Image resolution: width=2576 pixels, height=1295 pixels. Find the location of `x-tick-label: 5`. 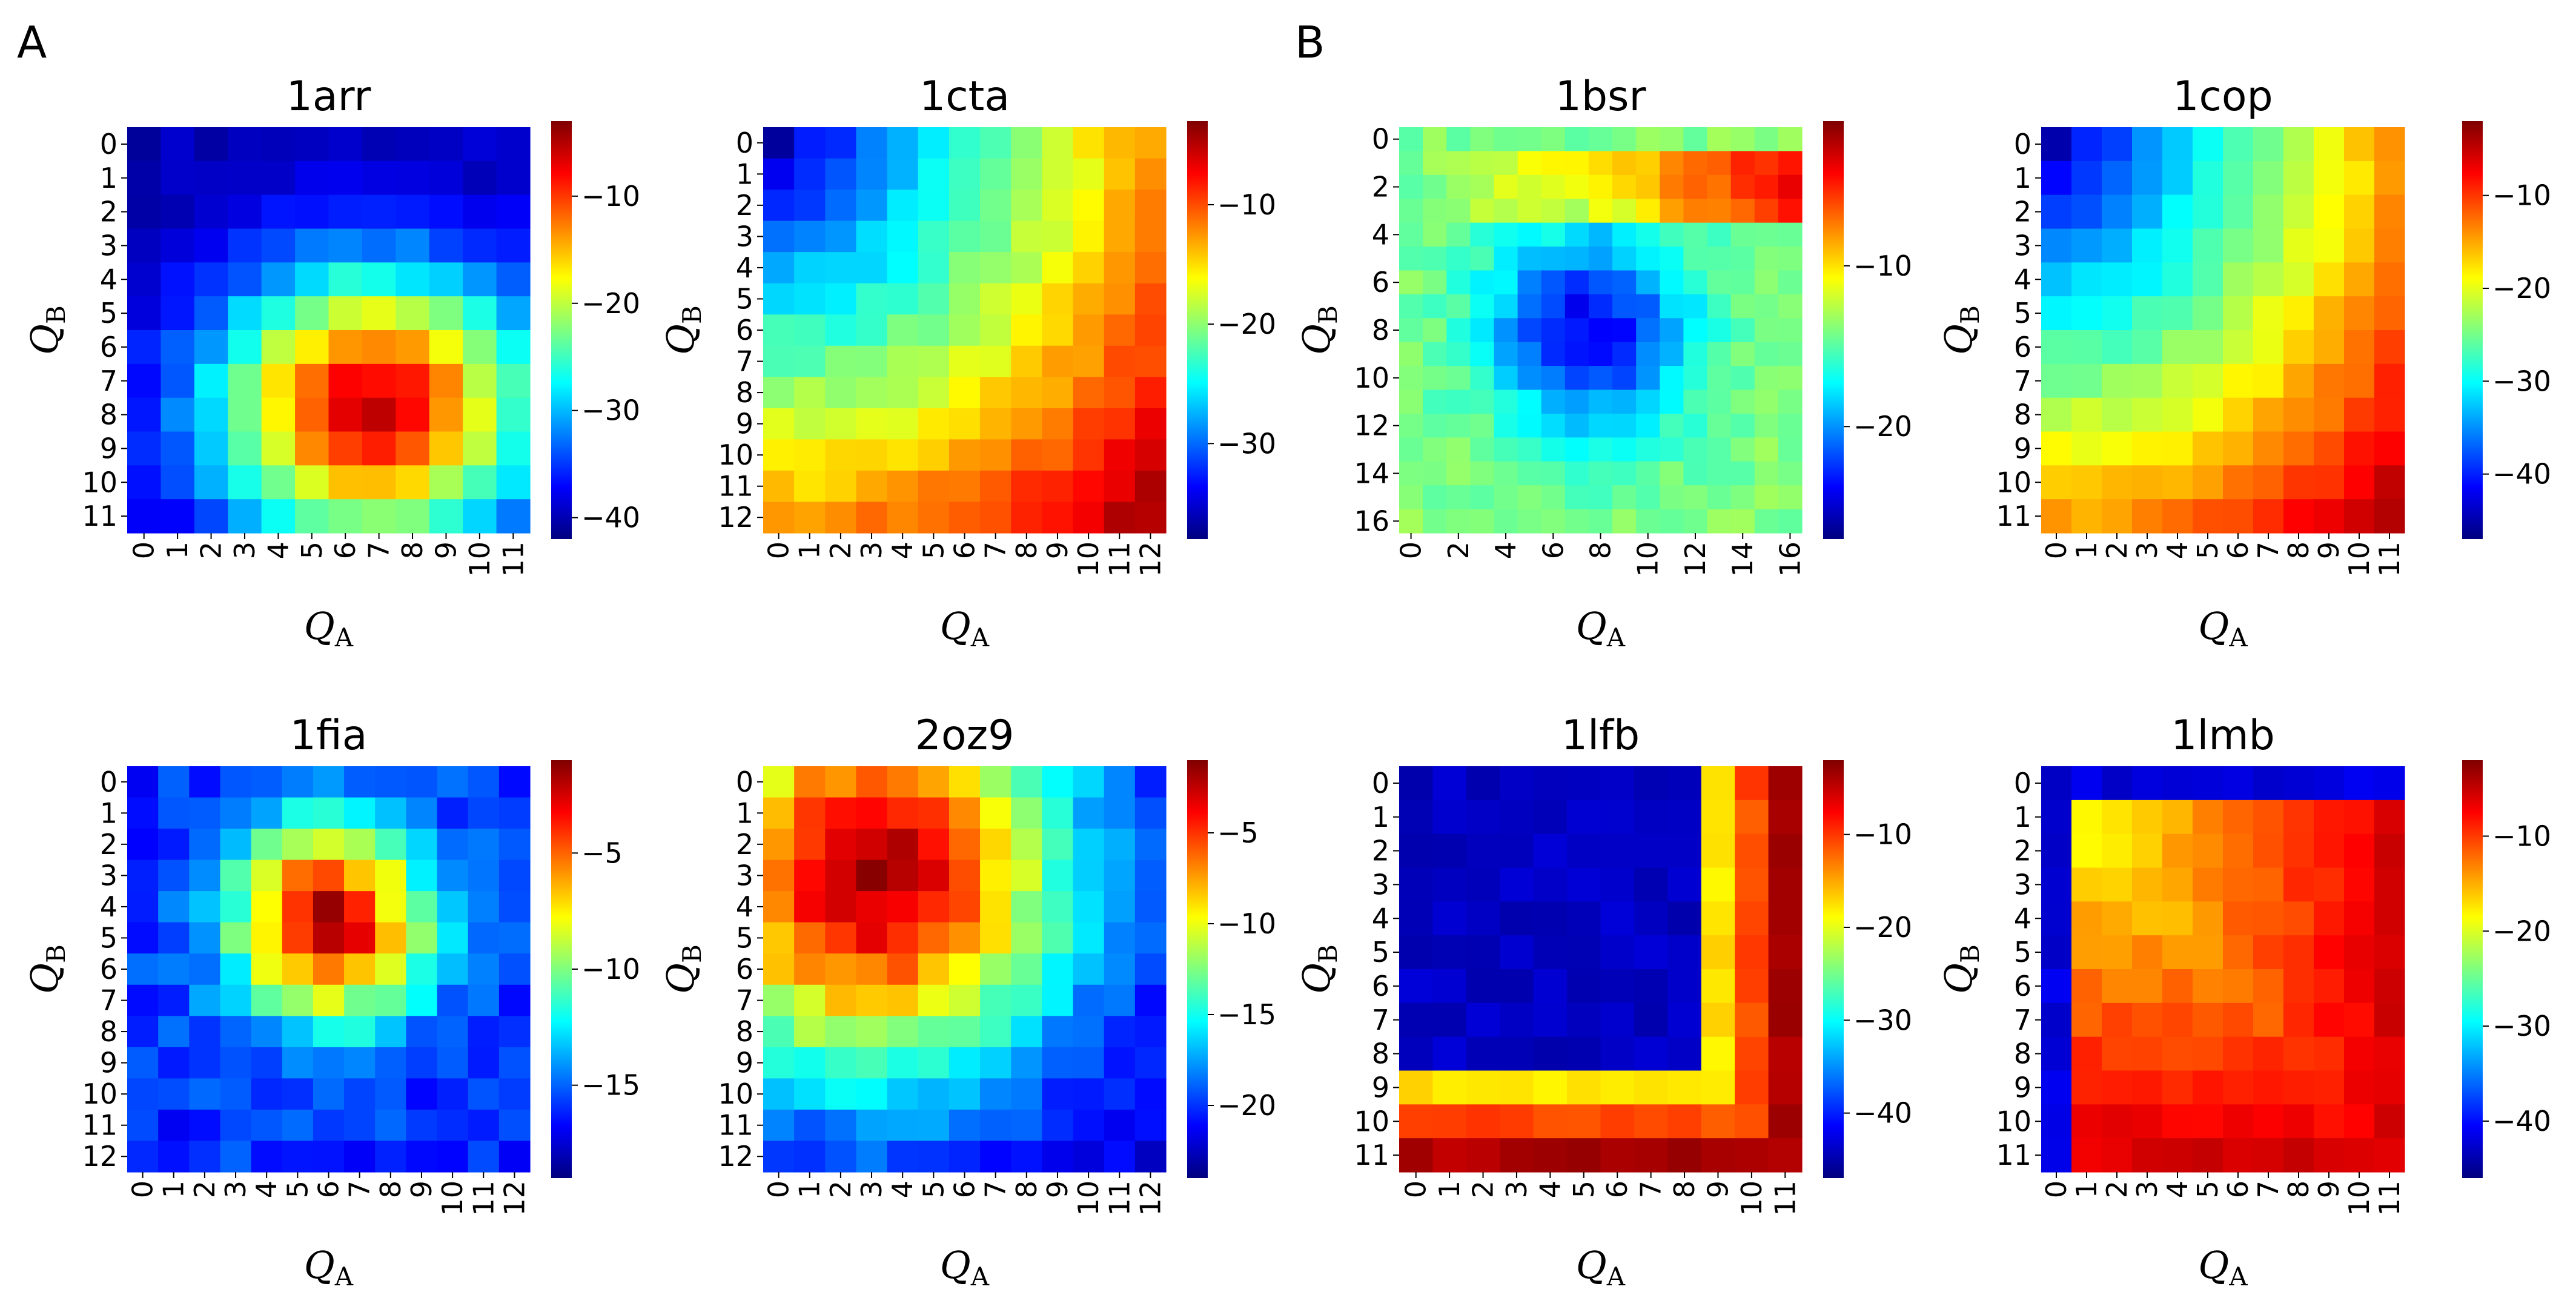

x-tick-label: 5 is located at coordinates (312, 550).